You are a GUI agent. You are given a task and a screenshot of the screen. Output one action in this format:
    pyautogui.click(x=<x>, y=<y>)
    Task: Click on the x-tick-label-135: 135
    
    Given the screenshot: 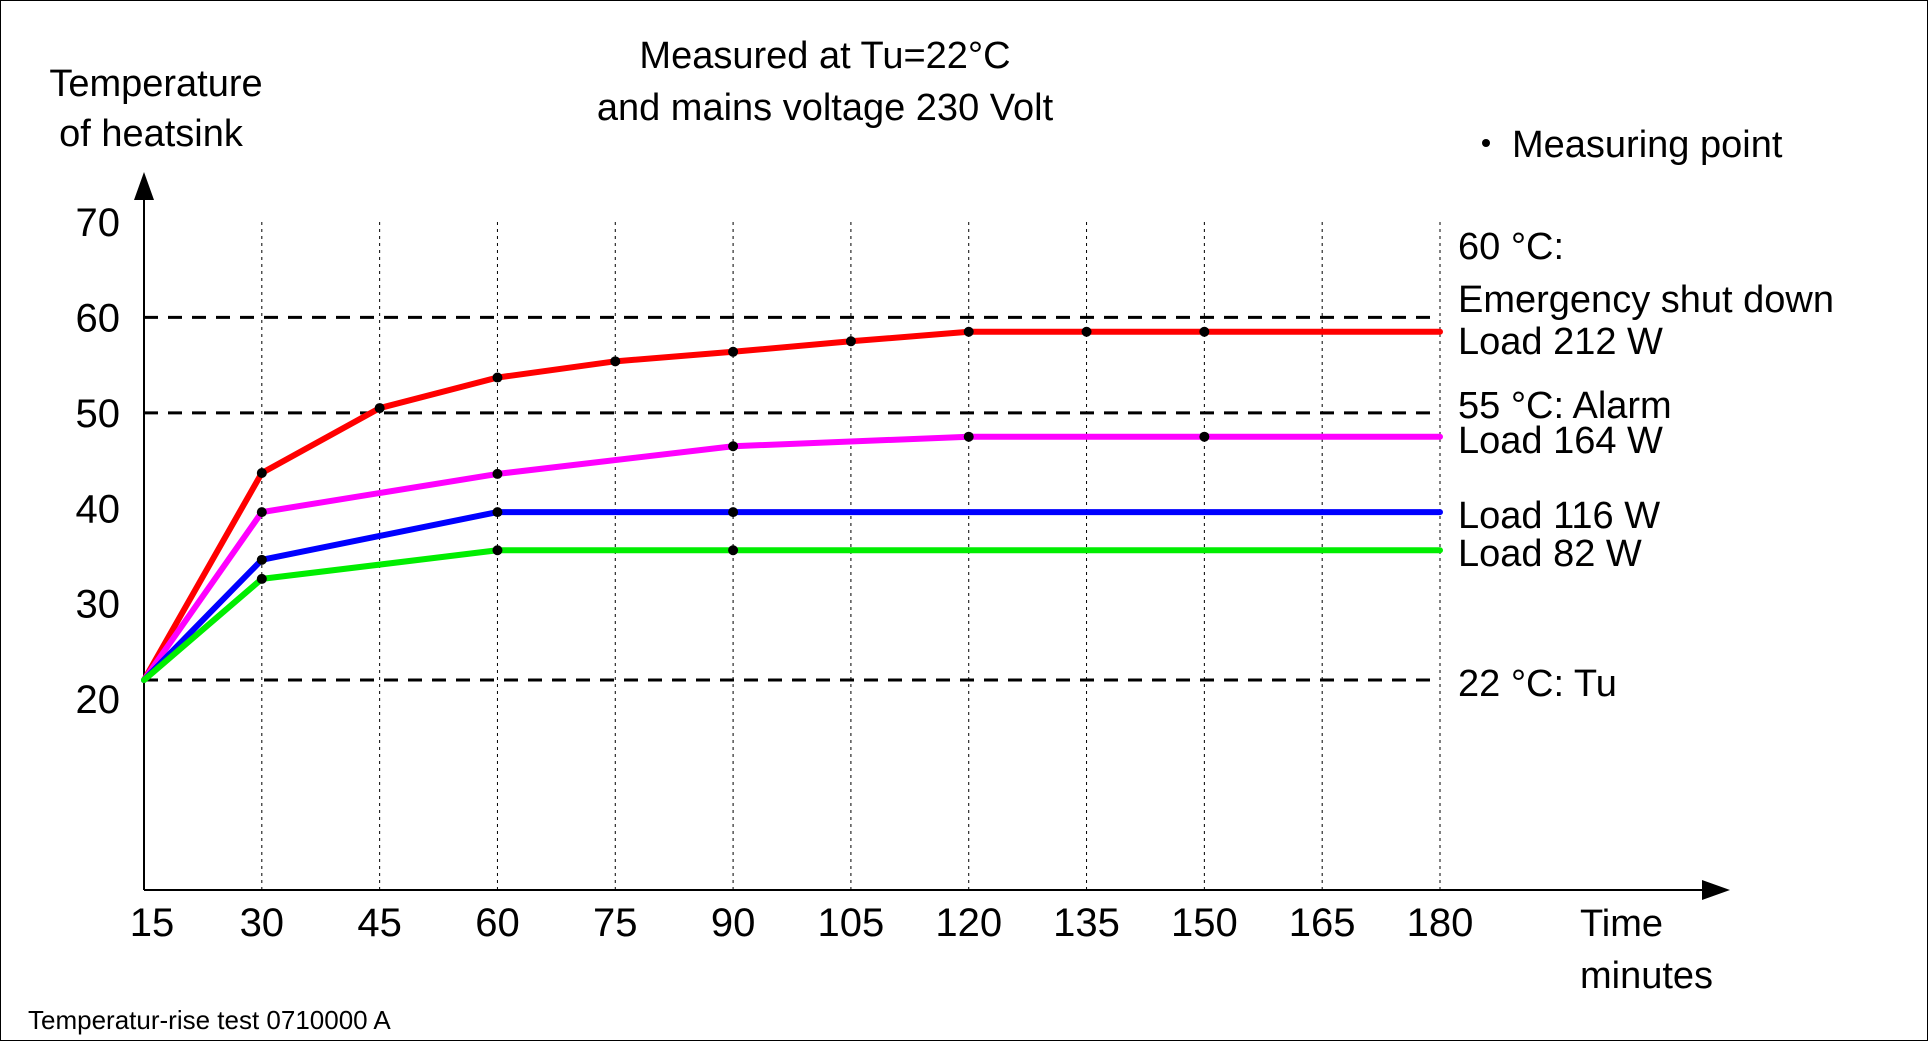 What is the action you would take?
    pyautogui.click(x=1086, y=923)
    